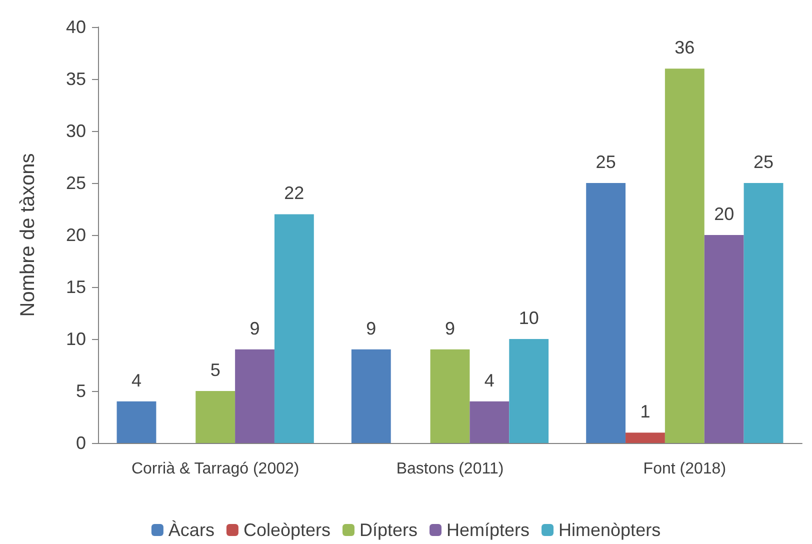 The width and height of the screenshot is (812, 544). What do you see at coordinates (450, 469) in the screenshot?
I see `x-tick-label: Bastons (2011)` at bounding box center [450, 469].